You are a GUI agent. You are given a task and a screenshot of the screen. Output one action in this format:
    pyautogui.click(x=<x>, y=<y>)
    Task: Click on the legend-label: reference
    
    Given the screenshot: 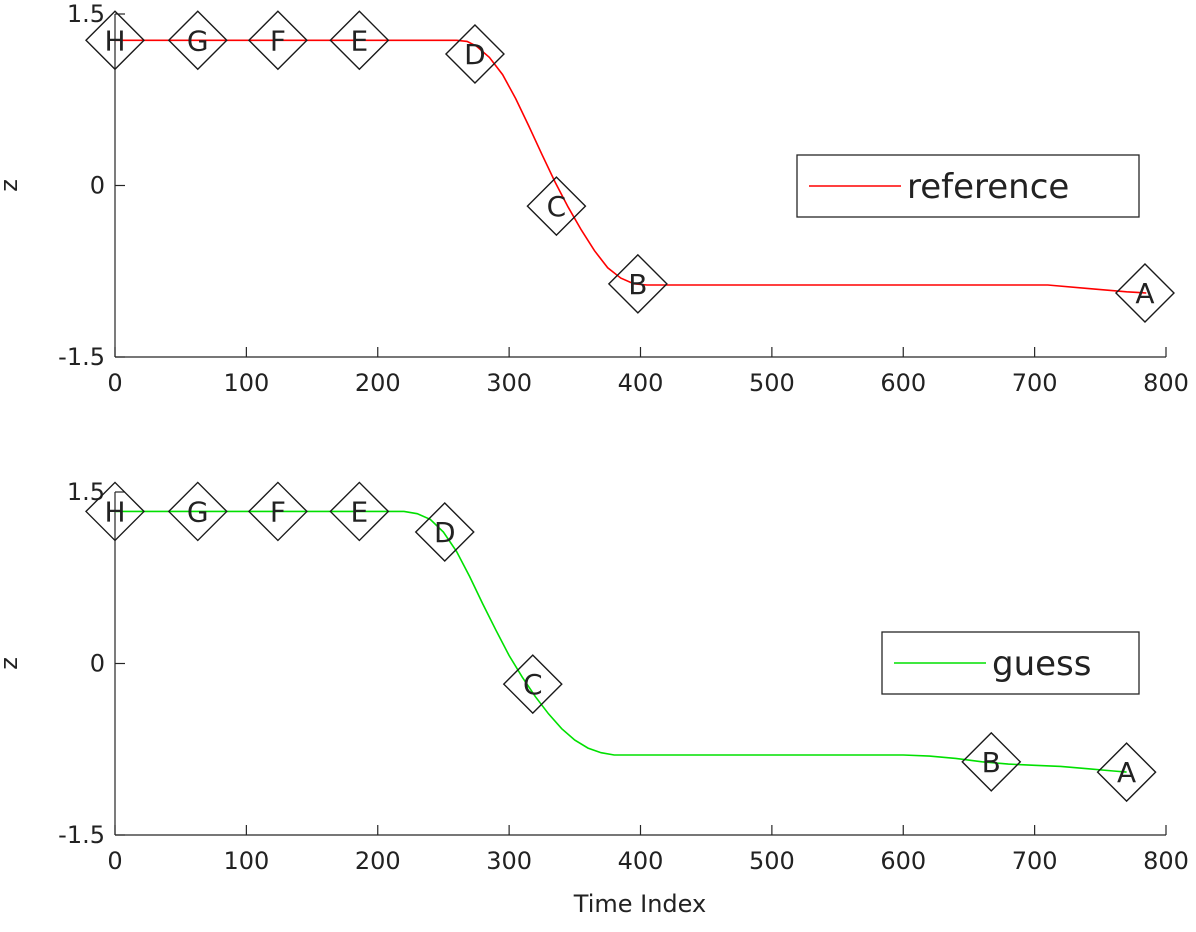 What is the action you would take?
    pyautogui.click(x=988, y=187)
    